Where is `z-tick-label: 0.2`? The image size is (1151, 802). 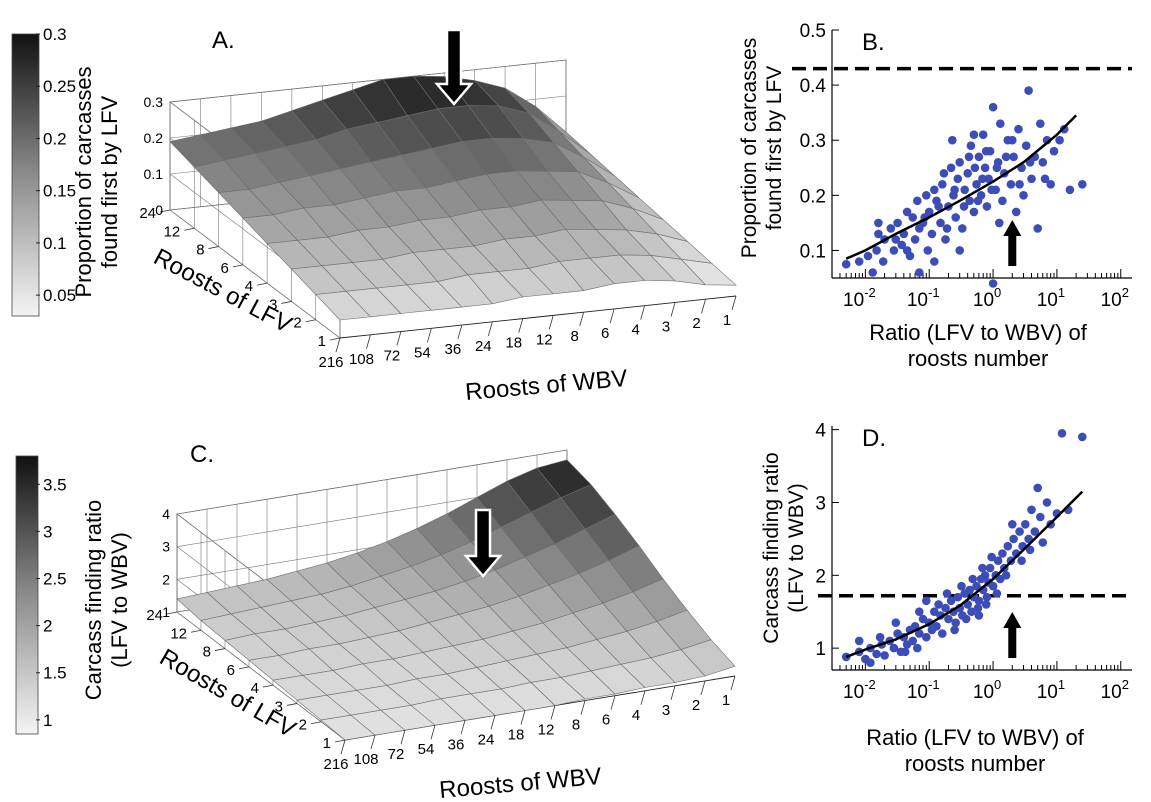 z-tick-label: 0.2 is located at coordinates (154, 138).